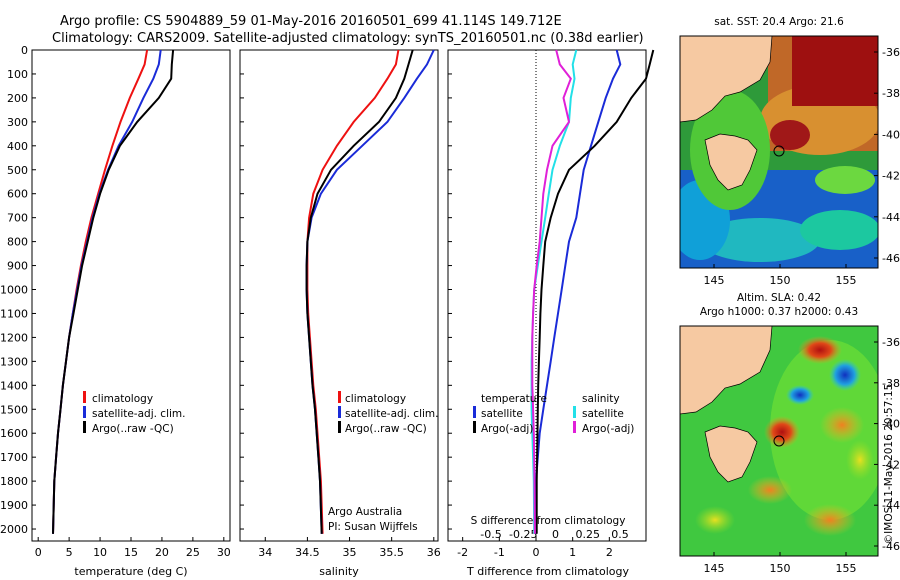 Image resolution: width=900 pixels, height=580 pixels. I want to click on sla-map-title-line2: Argo h1000: 0.37 h2000: 0.43, so click(779, 312).